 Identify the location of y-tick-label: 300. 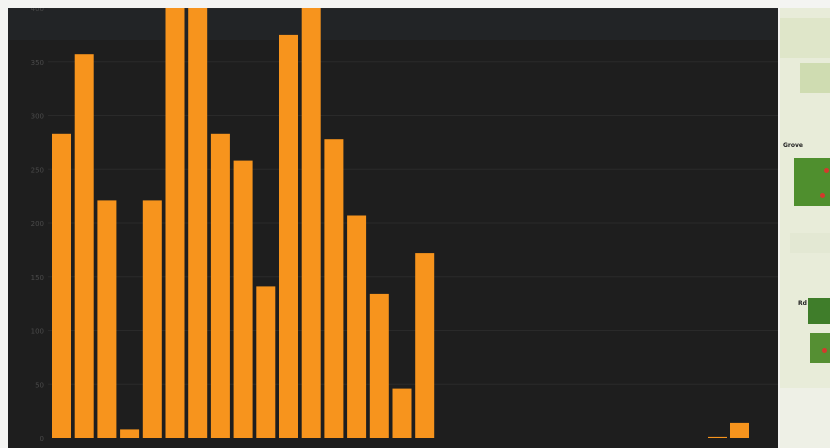
(37, 117).